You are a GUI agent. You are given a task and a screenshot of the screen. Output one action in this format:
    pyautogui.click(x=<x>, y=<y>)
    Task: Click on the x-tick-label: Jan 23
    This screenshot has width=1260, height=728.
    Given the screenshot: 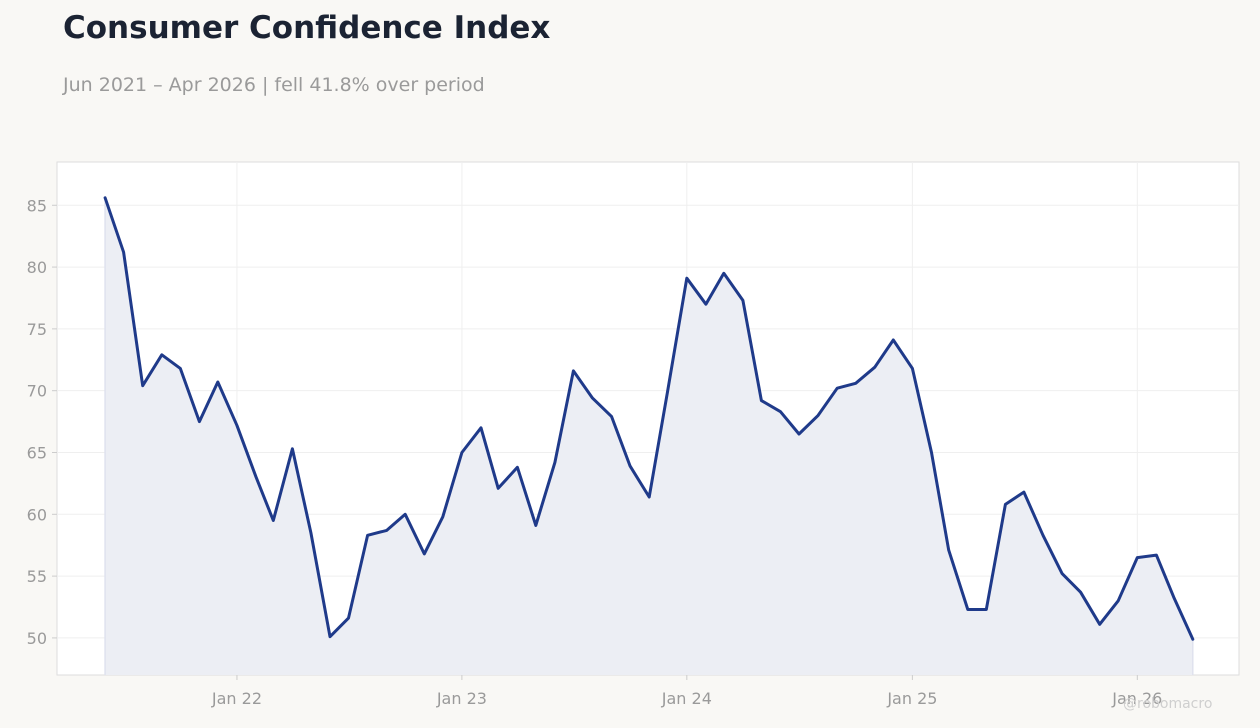 What is the action you would take?
    pyautogui.click(x=461, y=698)
    